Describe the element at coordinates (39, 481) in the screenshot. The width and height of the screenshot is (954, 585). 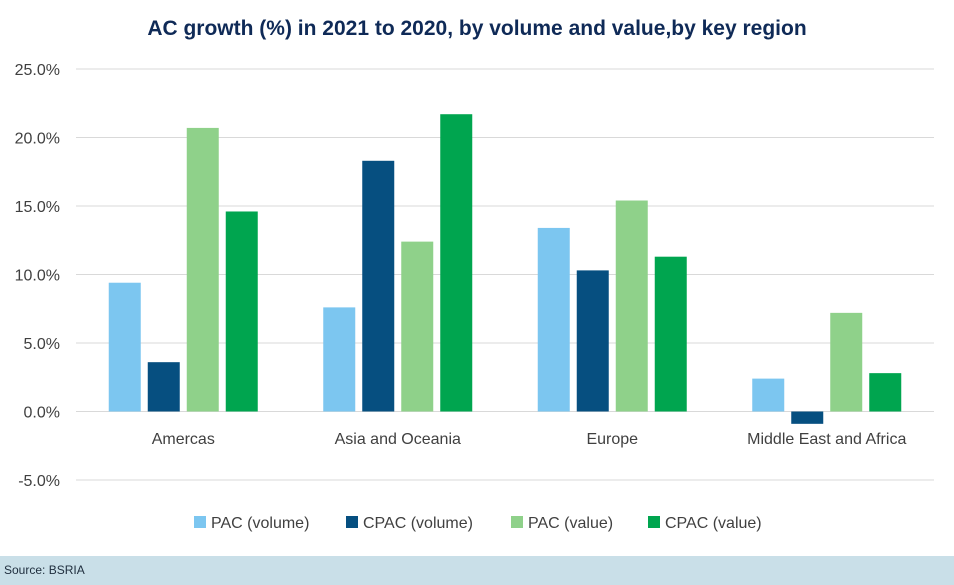
I see `y-tick-label: -5.0%` at that location.